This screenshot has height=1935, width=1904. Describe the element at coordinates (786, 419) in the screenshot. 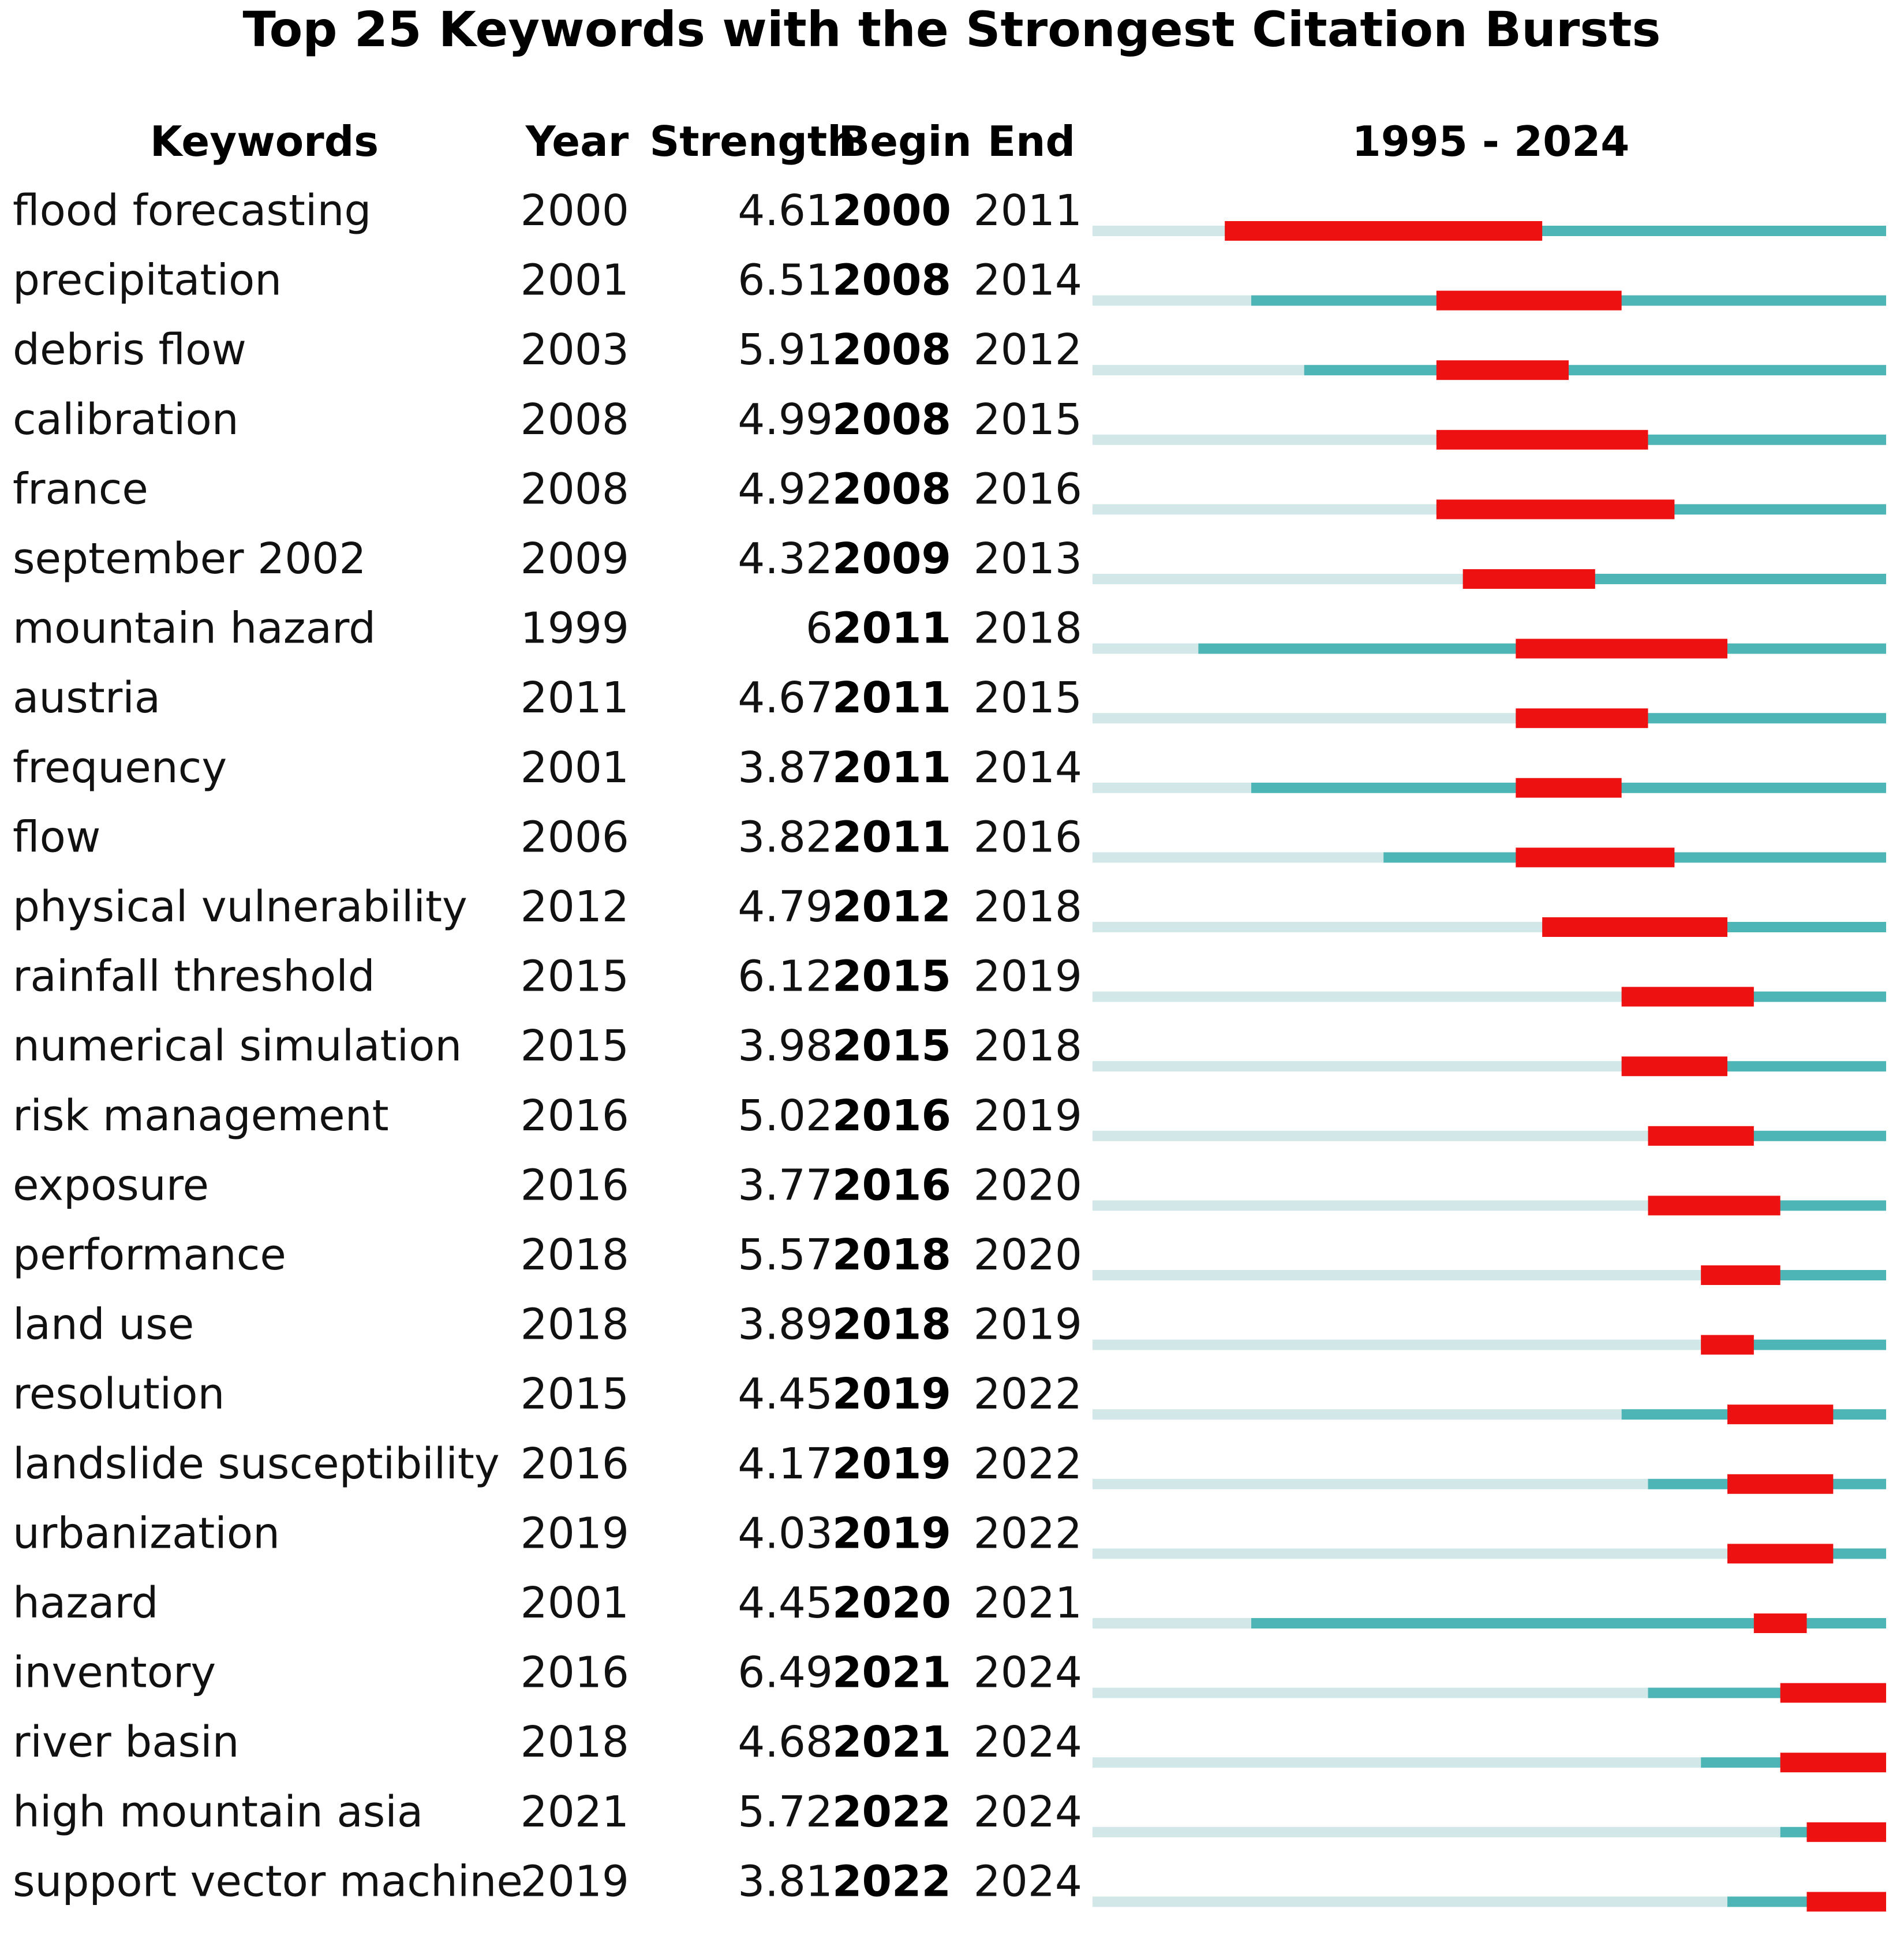

I see `strength-cell: 4.99` at that location.